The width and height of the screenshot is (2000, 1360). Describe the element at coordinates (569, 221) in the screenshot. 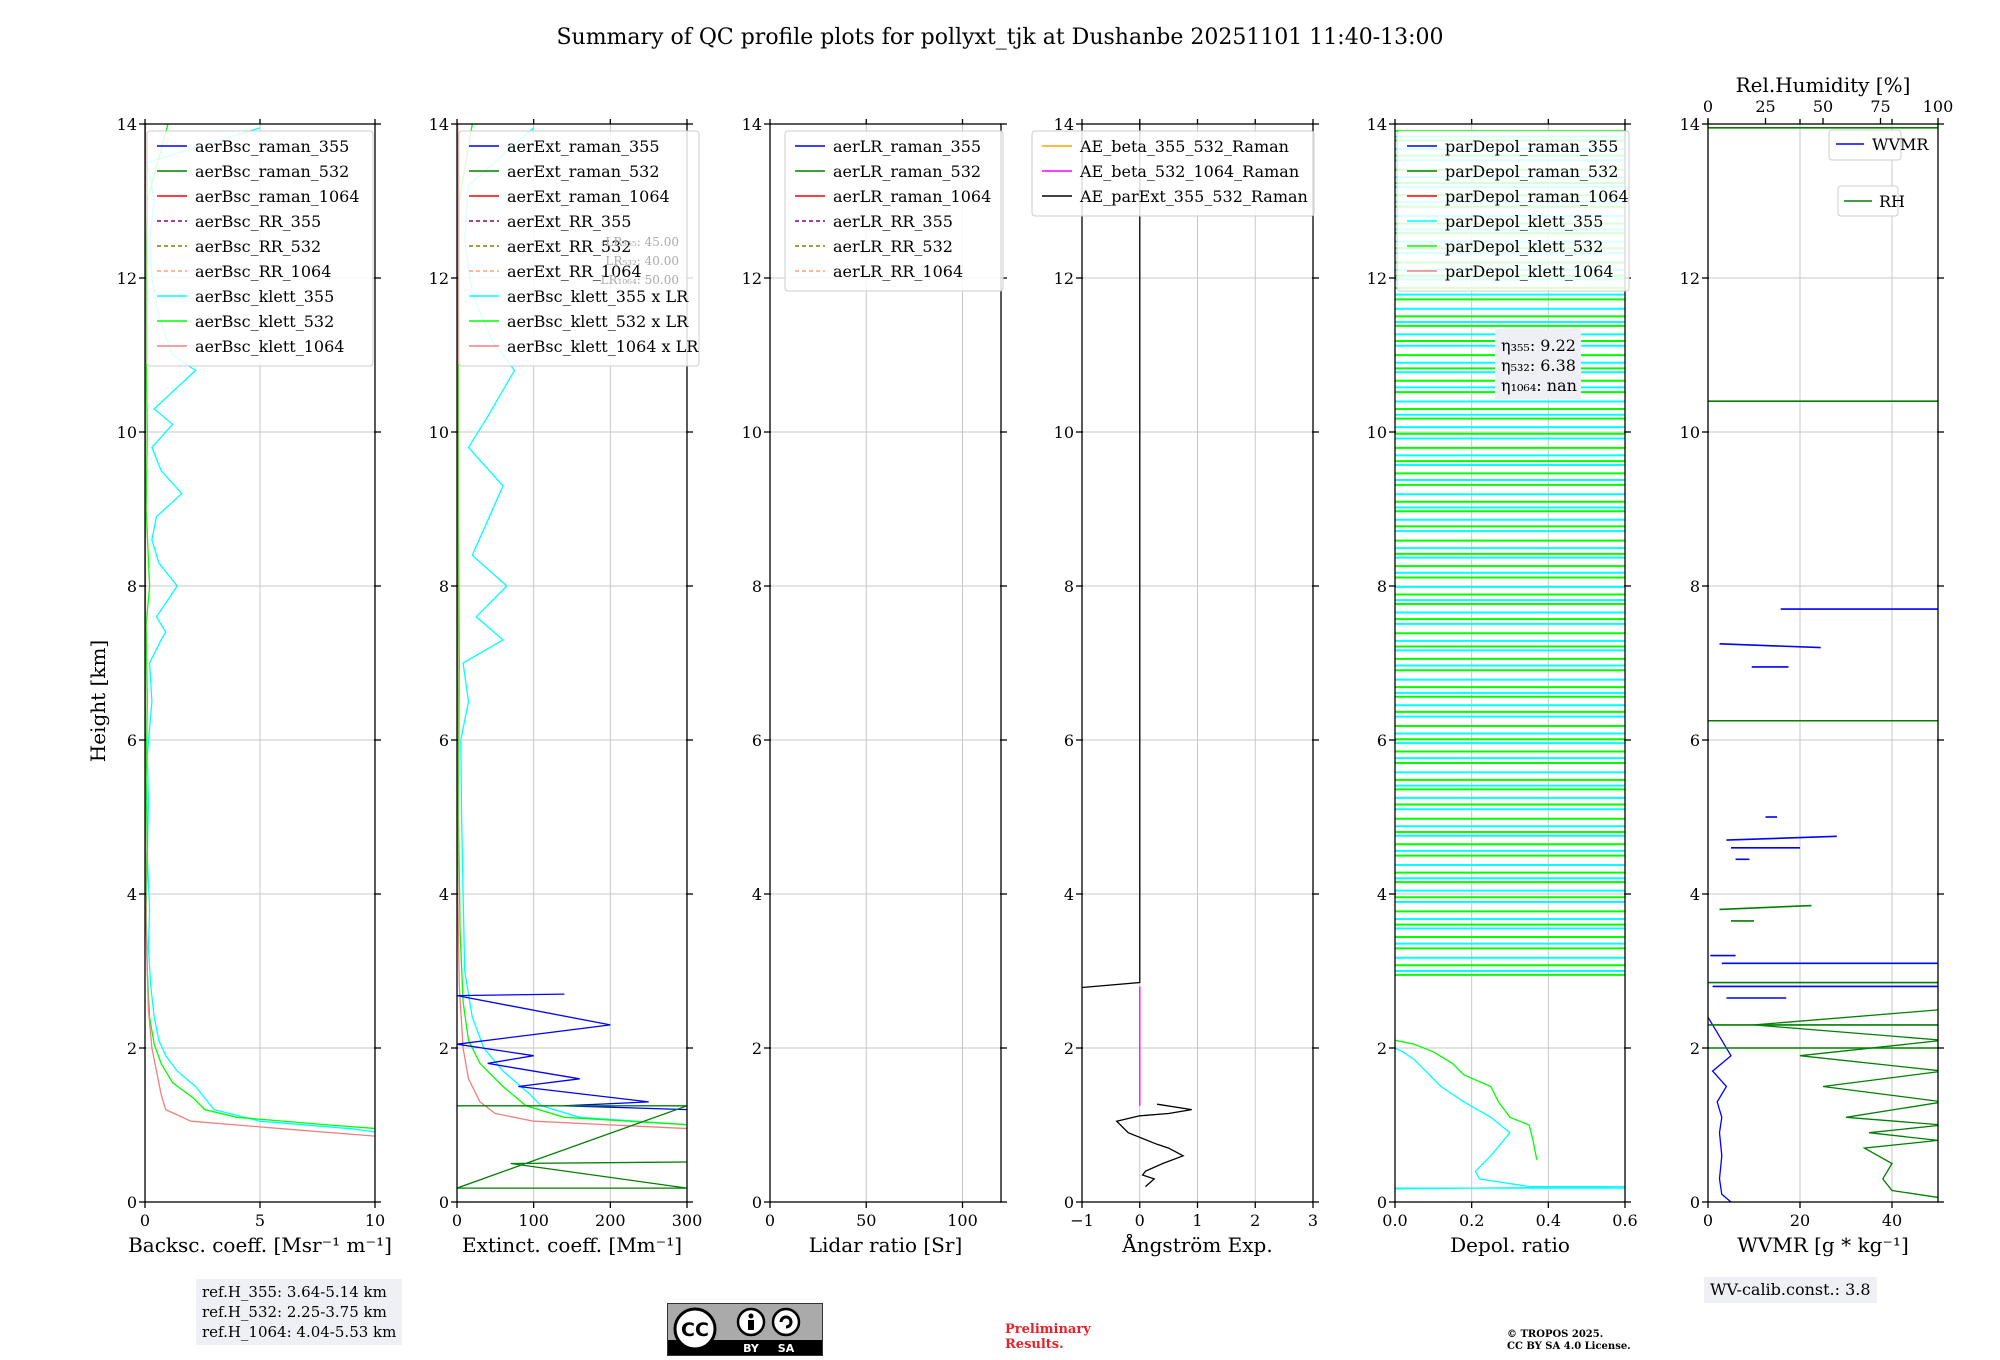

I see `legend-label: aerExt_RR_355` at that location.